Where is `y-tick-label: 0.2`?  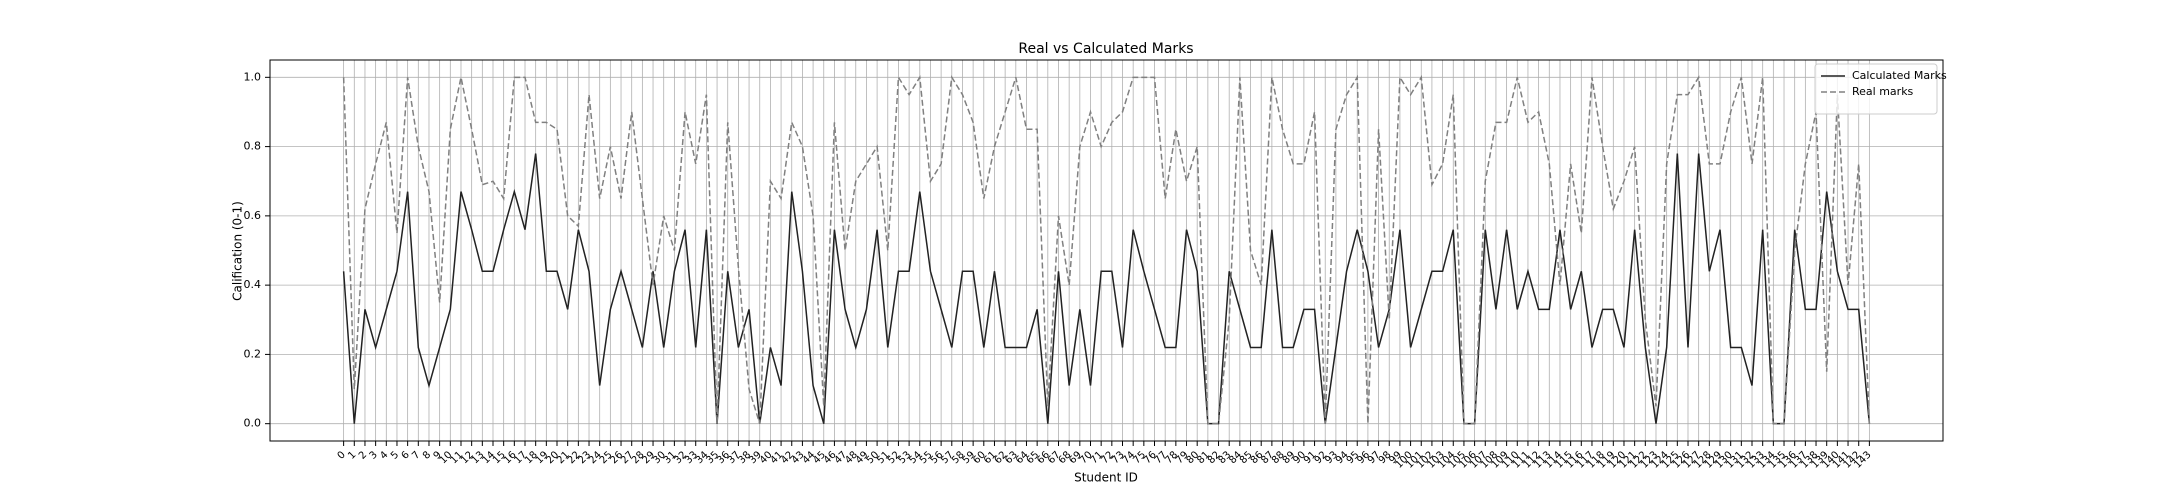 y-tick-label: 0.2 is located at coordinates (253, 353).